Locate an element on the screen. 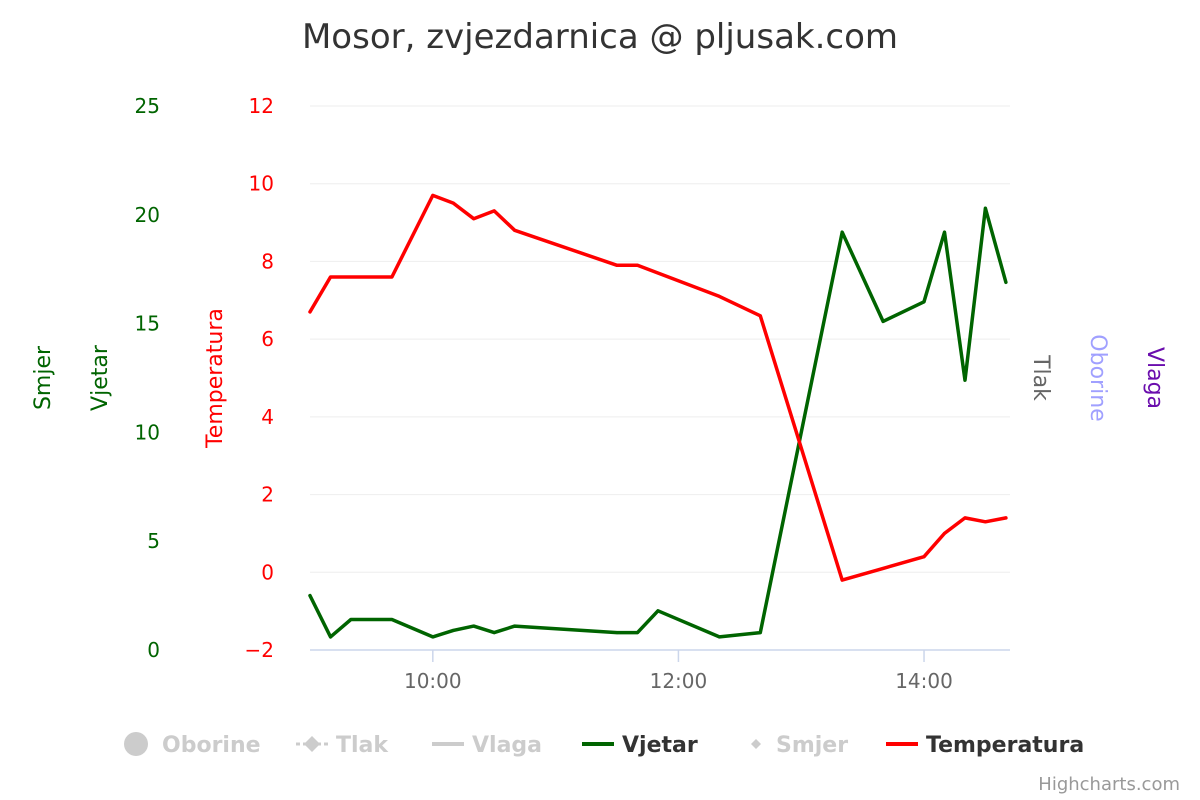  legend-item-vjetar: Vjetar is located at coordinates (640, 745).